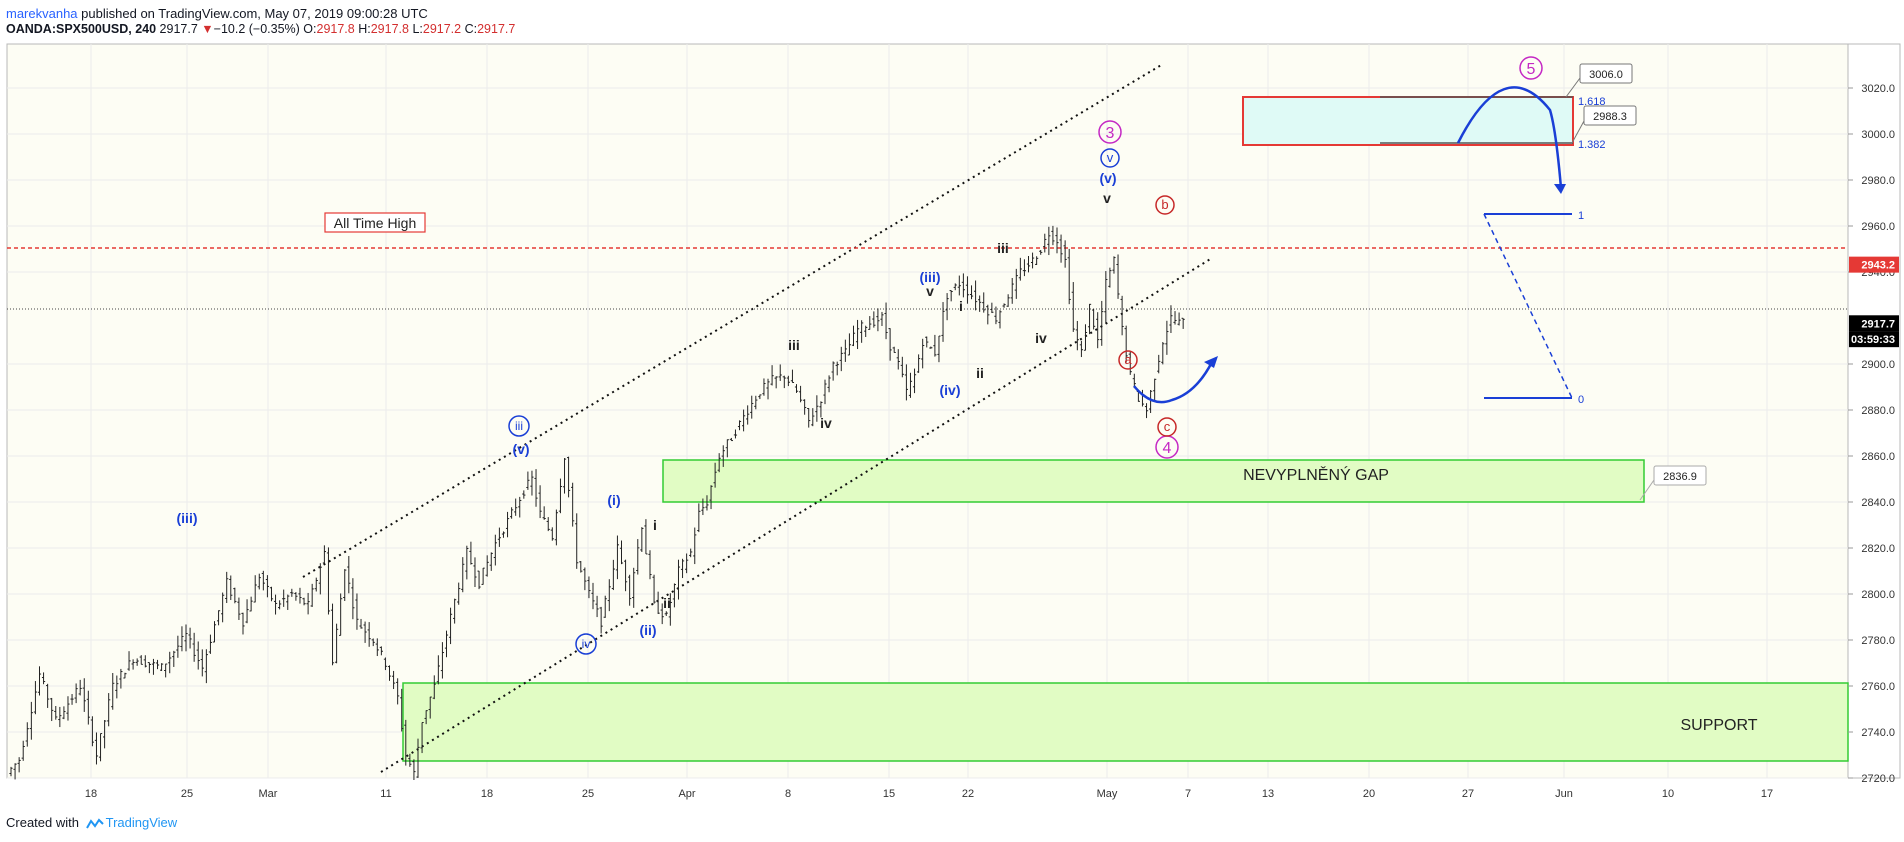  What do you see at coordinates (1878, 595) in the screenshot?
I see `y-tick-label: 2800.0` at bounding box center [1878, 595].